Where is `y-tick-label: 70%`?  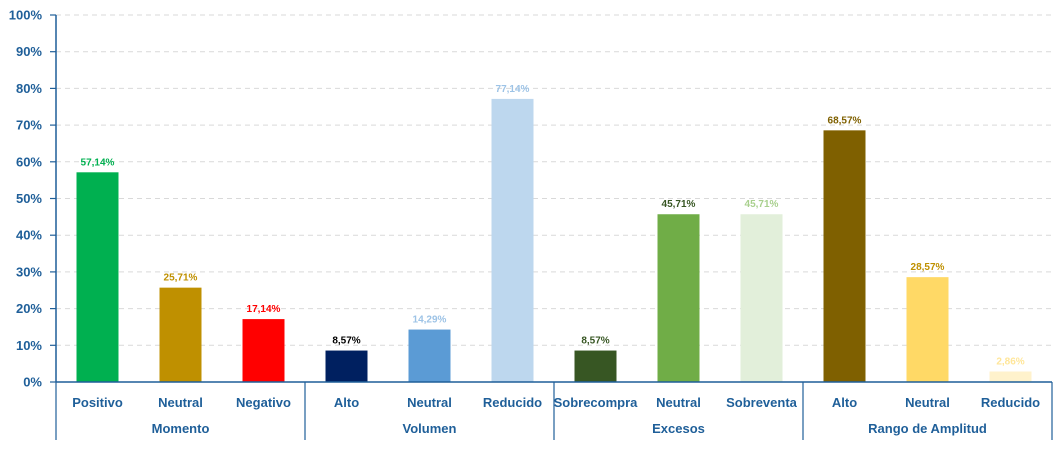 y-tick-label: 70% is located at coordinates (29, 125).